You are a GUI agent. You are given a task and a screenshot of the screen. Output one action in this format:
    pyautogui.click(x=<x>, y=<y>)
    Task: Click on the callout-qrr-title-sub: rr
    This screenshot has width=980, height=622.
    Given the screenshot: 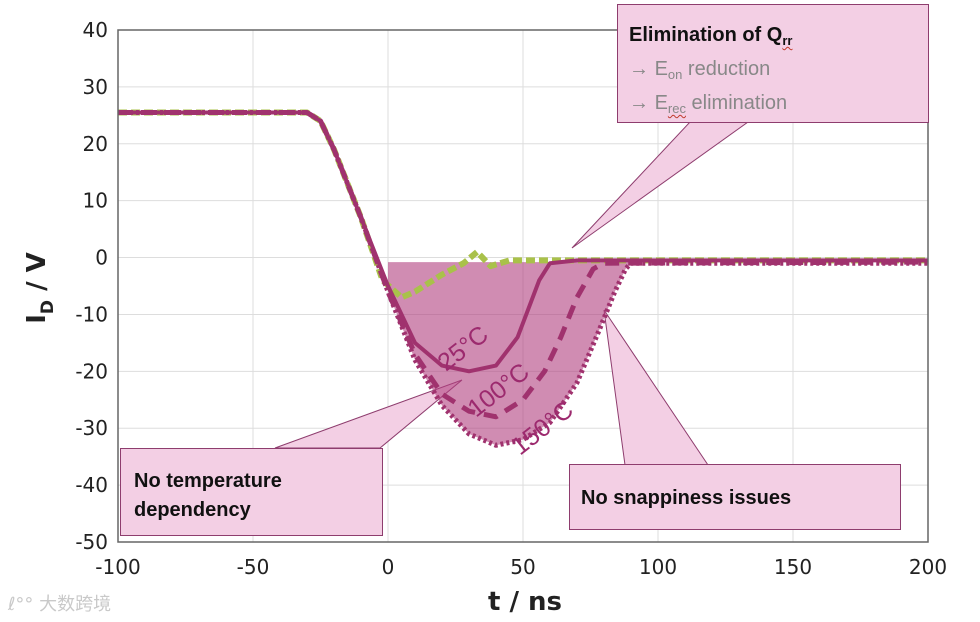 What is the action you would take?
    pyautogui.click(x=787, y=40)
    